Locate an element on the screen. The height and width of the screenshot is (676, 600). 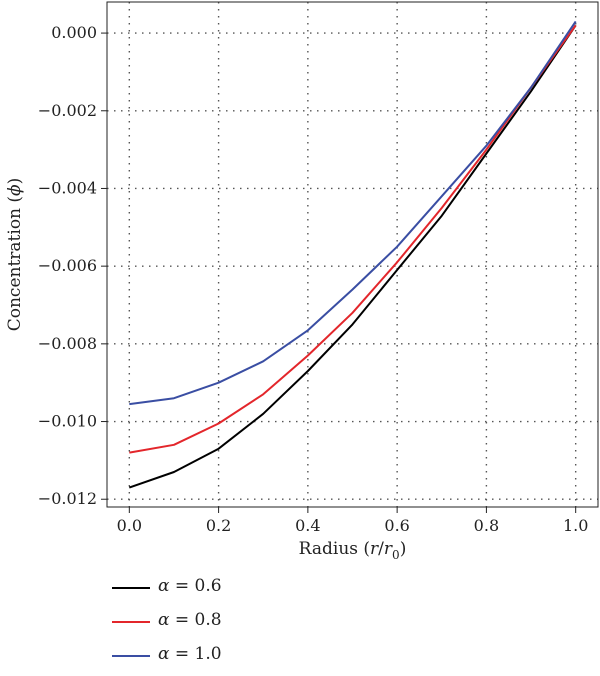
x-tick-label: 0.4 is located at coordinates (307, 525).